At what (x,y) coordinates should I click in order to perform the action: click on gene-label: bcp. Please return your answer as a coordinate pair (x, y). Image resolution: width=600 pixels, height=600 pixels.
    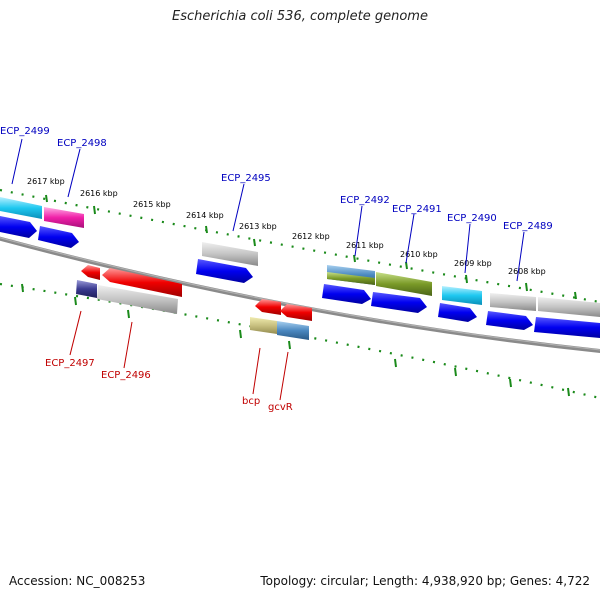
    Looking at the image, I should click on (251, 401).